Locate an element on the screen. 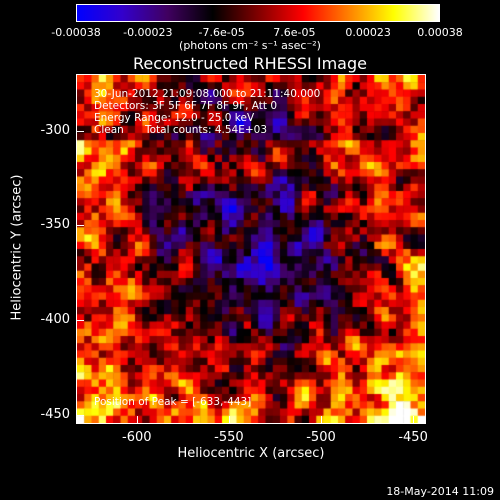 The width and height of the screenshot is (500, 500). timestamp: 18-May-2014 11:09 is located at coordinates (440, 491).